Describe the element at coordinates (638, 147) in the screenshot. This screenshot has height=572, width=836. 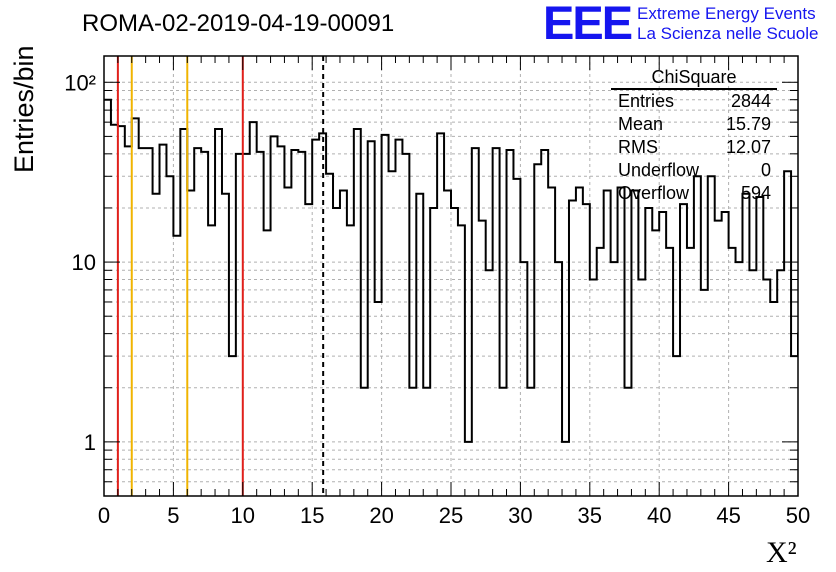
I see `stats-label: RMS` at that location.